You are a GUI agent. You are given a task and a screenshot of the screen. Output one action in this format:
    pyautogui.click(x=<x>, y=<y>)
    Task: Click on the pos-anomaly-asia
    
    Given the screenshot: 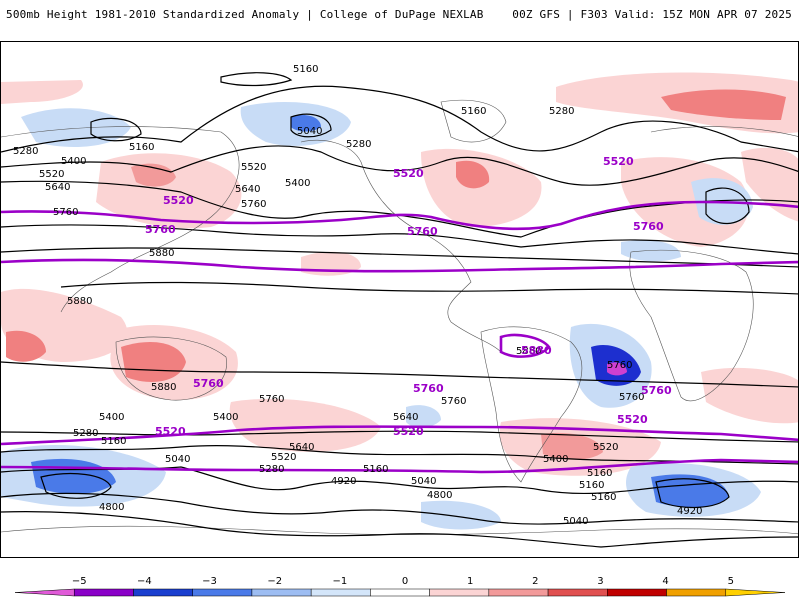 What is the action you would take?
    pyautogui.click(x=169, y=191)
    